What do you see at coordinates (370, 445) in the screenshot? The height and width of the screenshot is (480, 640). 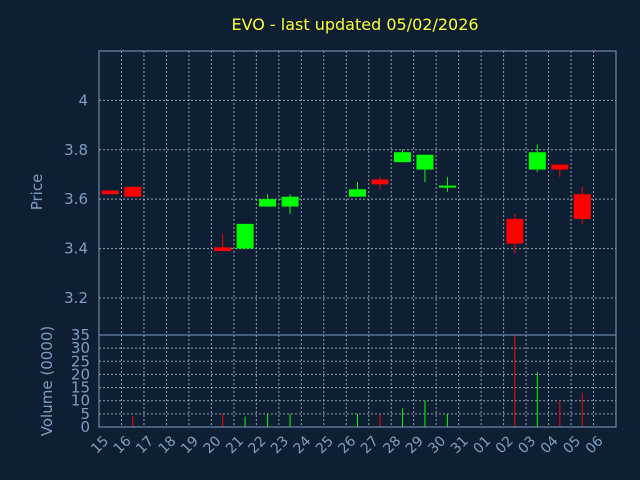 I see `day-tick-label: 27` at bounding box center [370, 445].